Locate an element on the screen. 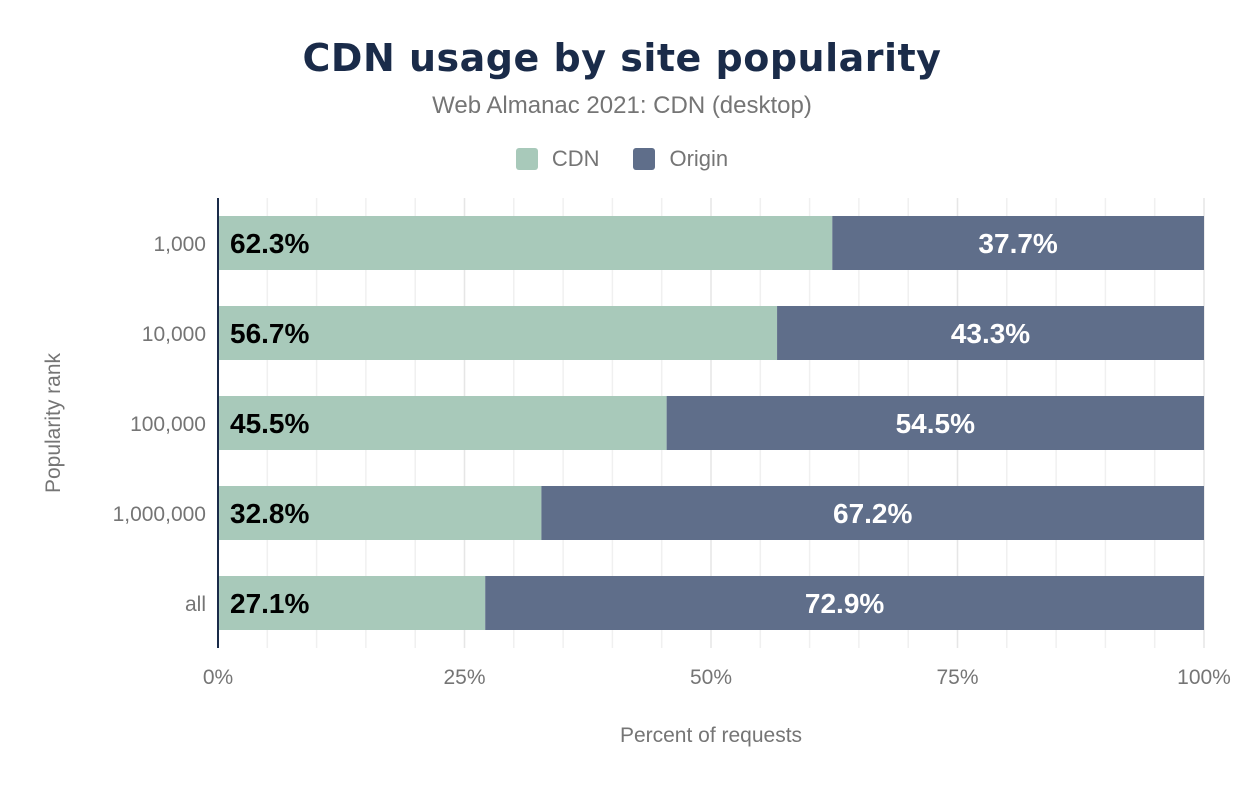  data-label-origin: 43.3% is located at coordinates (990, 333).